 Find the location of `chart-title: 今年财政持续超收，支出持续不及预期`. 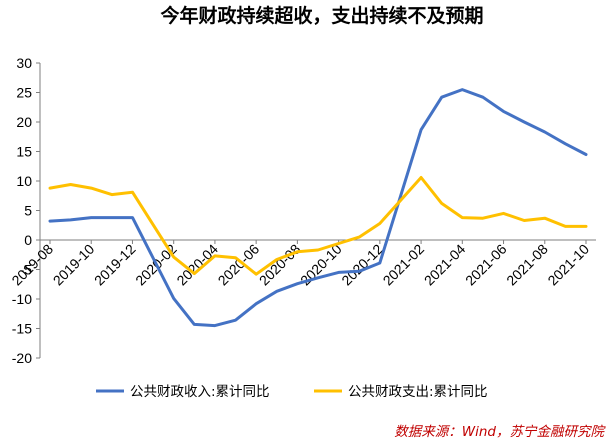

chart-title: 今年财政持续超收，支出持续不及预期 is located at coordinates (321, 15).